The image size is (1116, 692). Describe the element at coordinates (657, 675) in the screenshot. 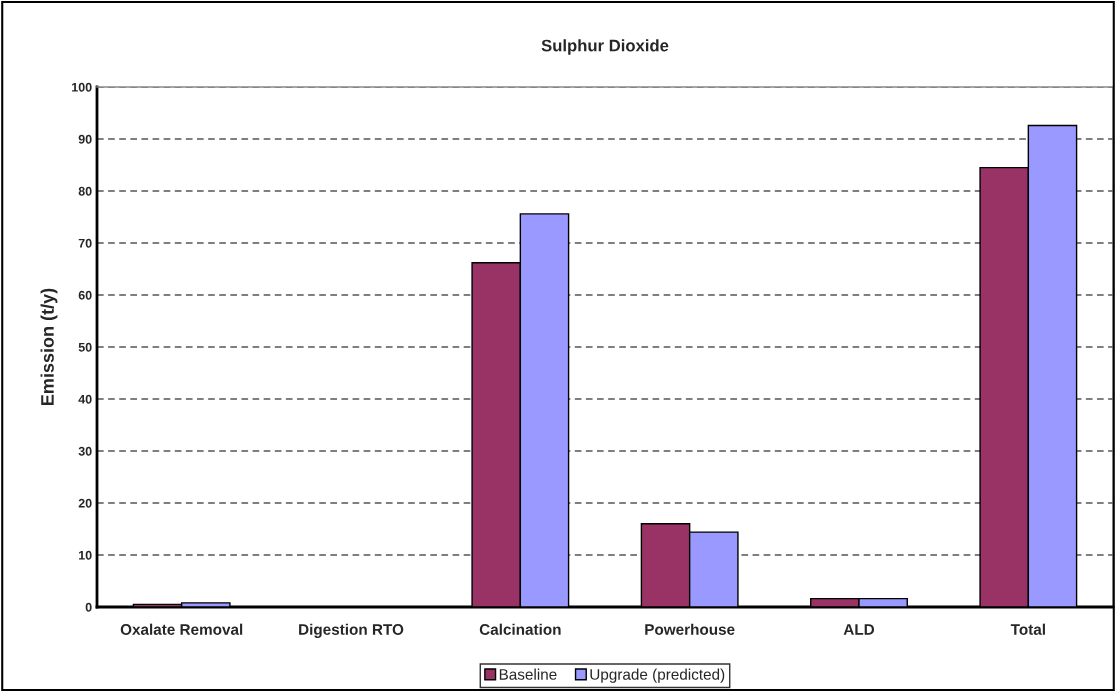

I see `legend-label: Upgrade (predicted)` at that location.